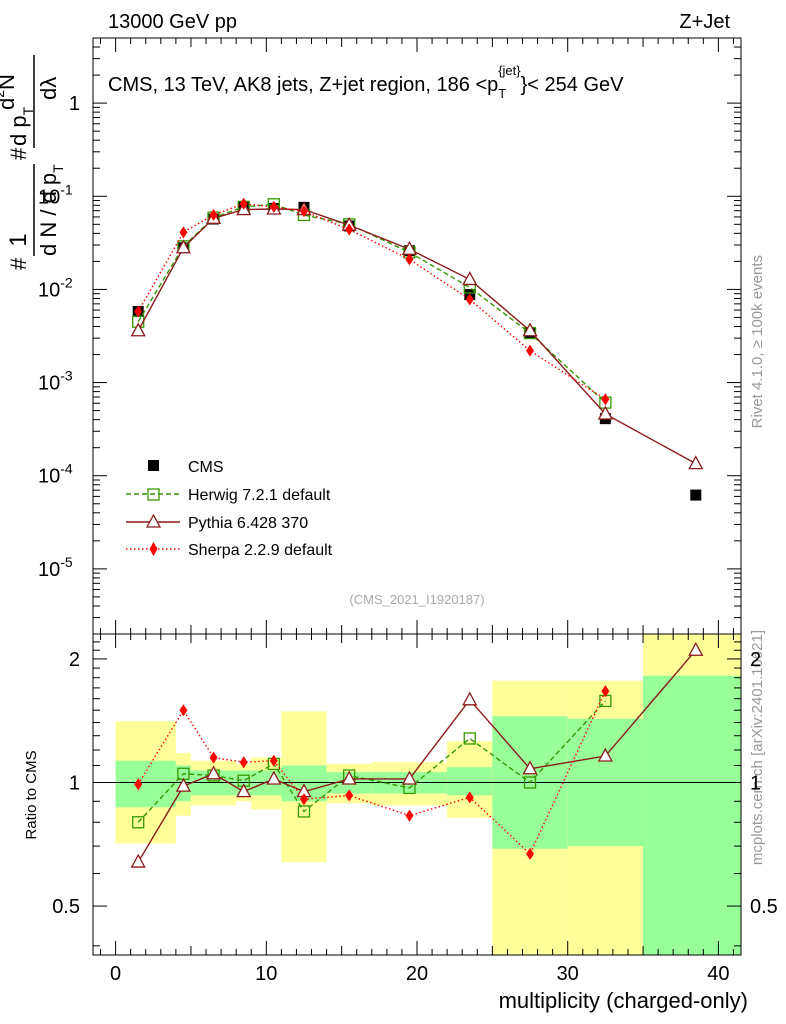 The width and height of the screenshot is (786, 1024). I want to click on ratio-line-herwig, so click(371, 761).